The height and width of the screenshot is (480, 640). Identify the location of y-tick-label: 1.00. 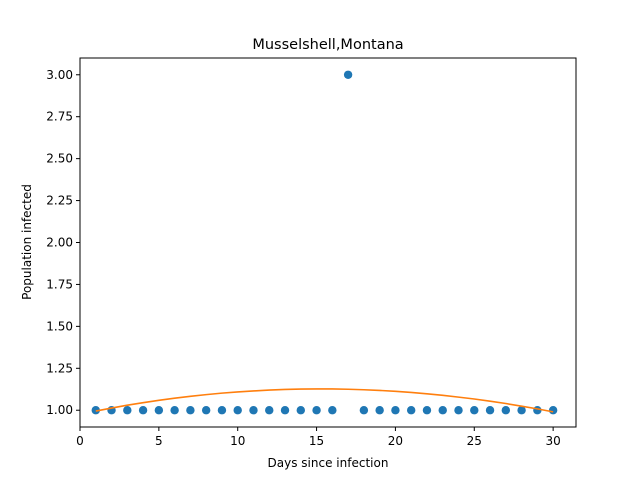
(59, 410).